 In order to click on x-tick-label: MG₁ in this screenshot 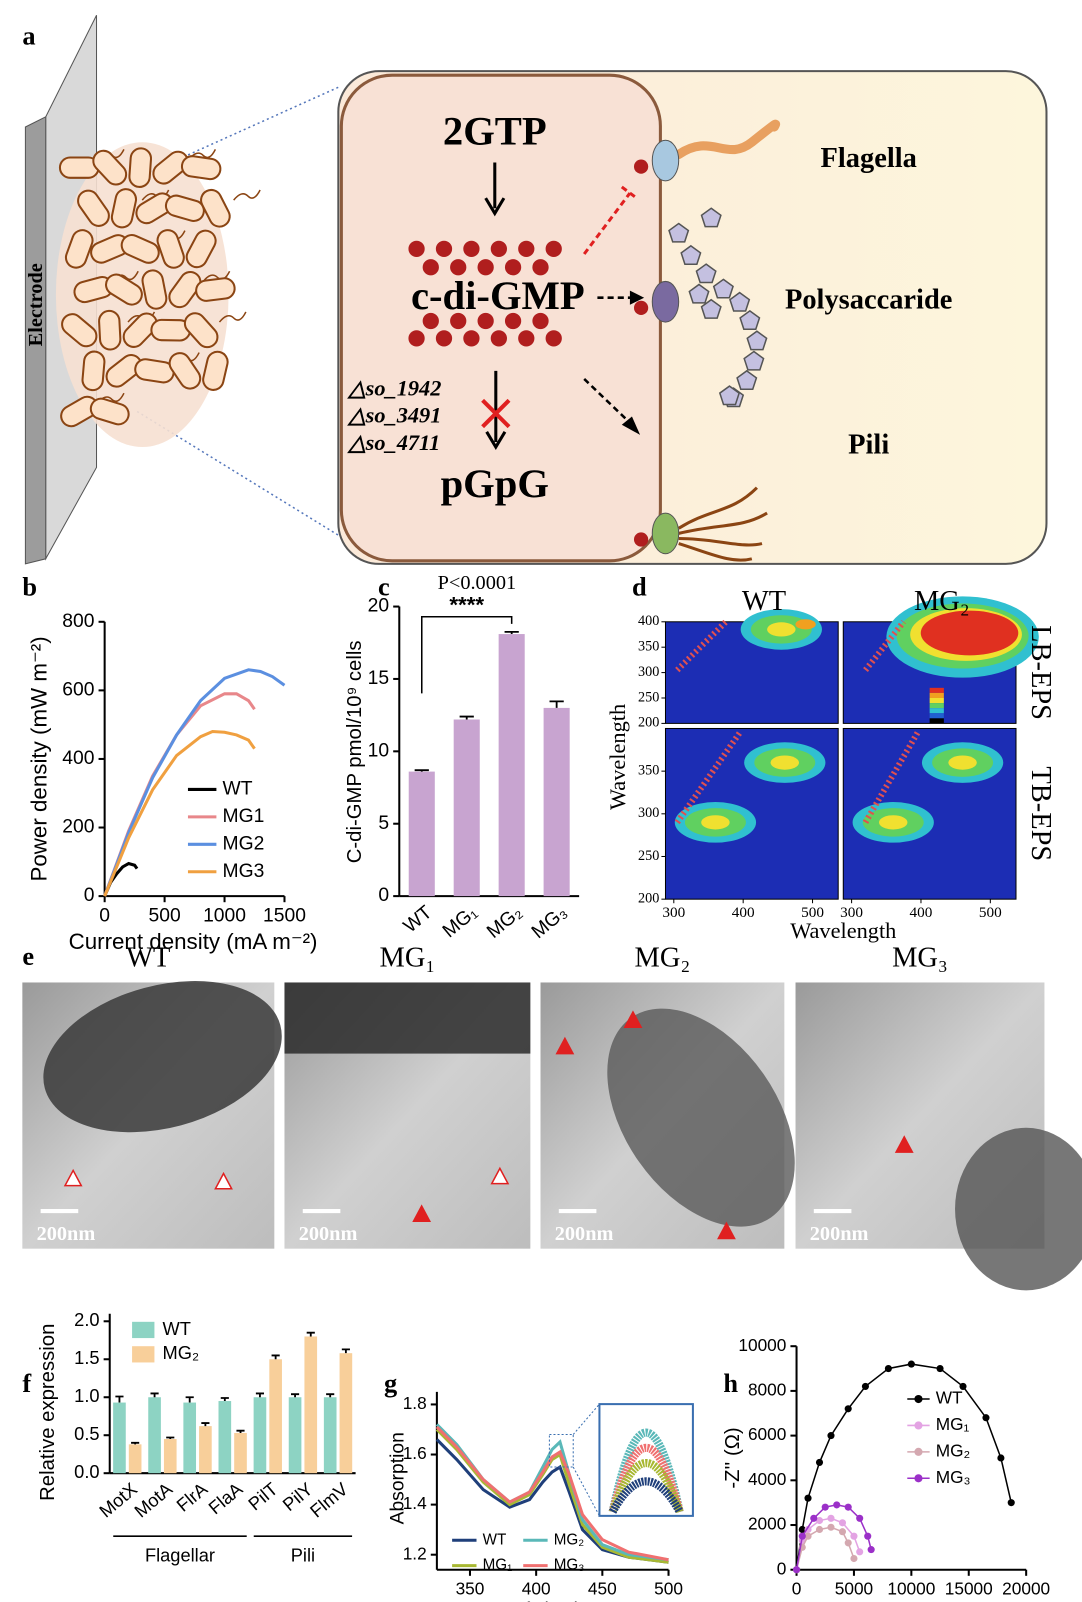, I will do `click(460, 922)`.